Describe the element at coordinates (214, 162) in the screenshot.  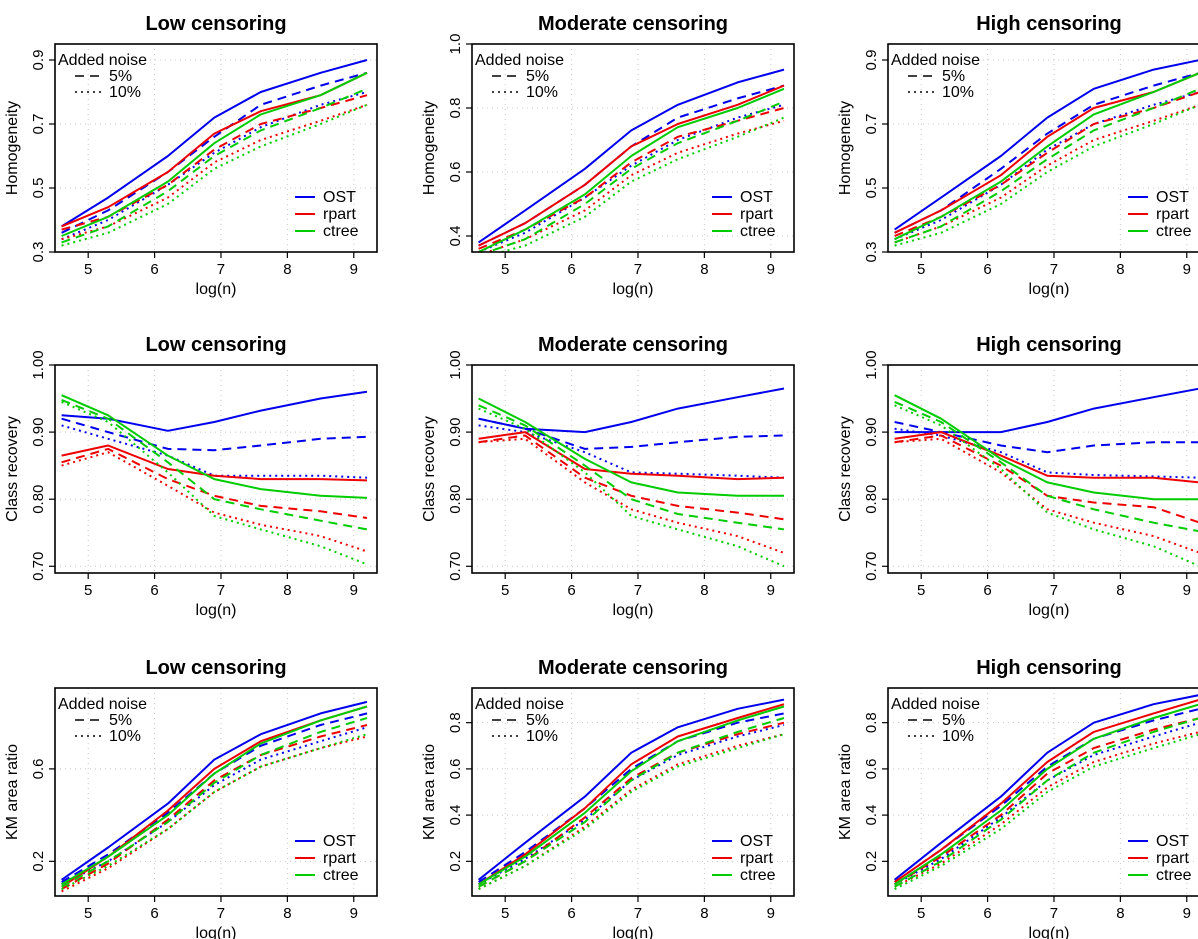
I see `series-line-rpart-5pct` at that location.